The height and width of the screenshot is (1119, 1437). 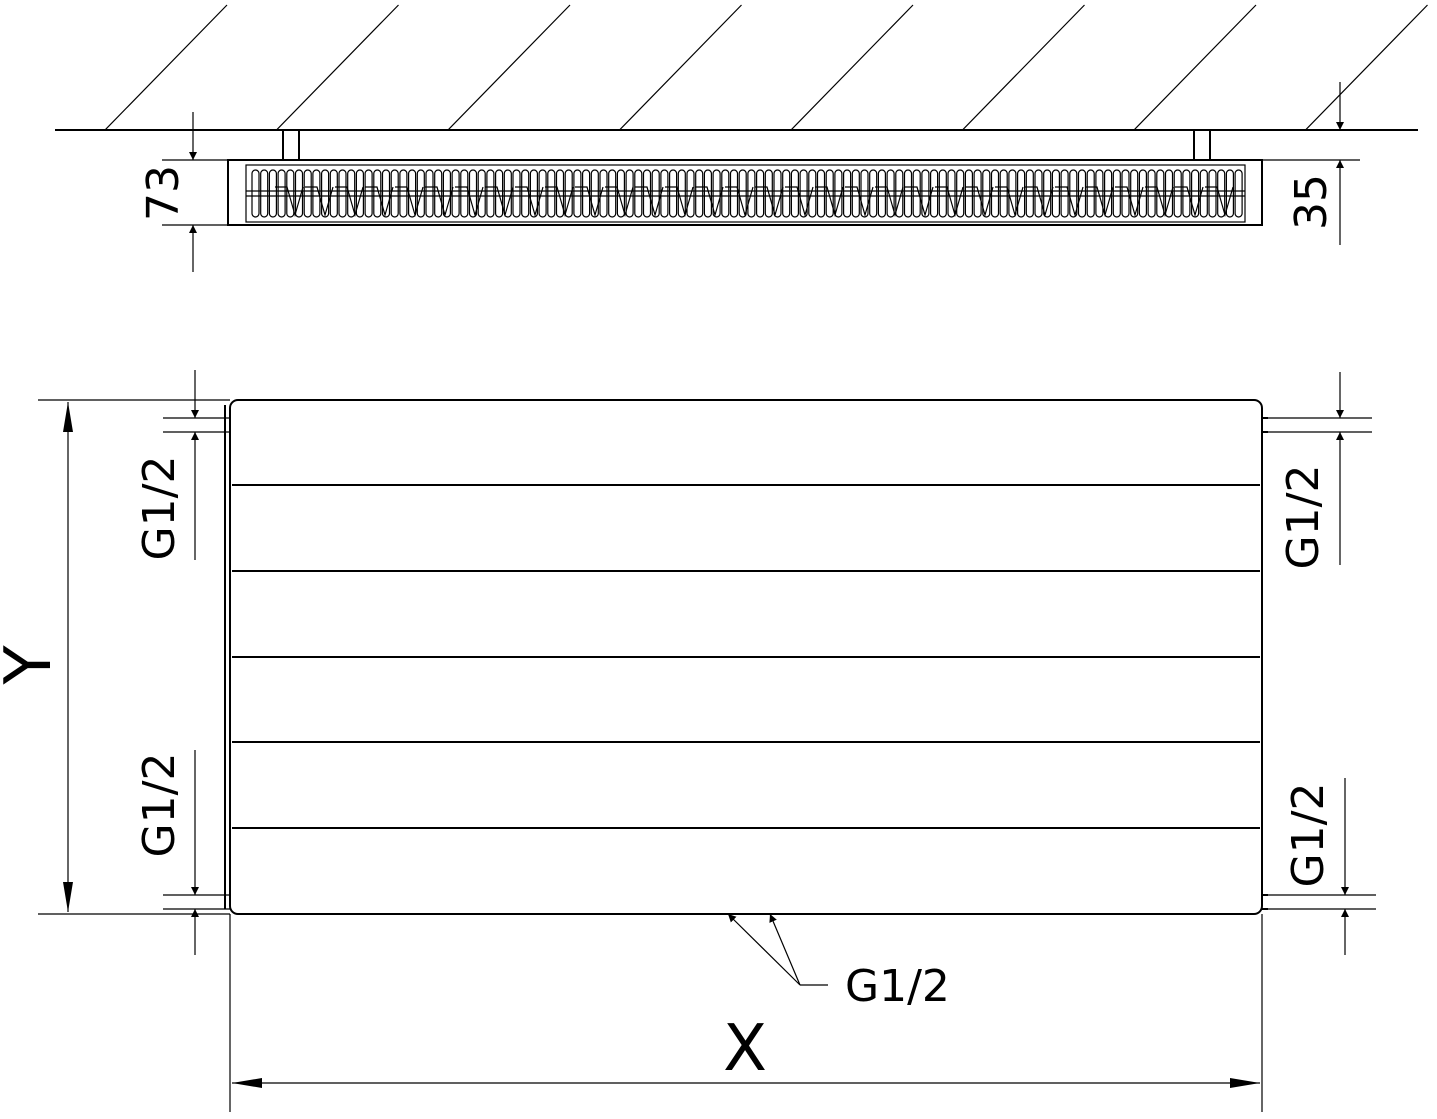 What do you see at coordinates (745, 1049) in the screenshot?
I see `width-label: X` at bounding box center [745, 1049].